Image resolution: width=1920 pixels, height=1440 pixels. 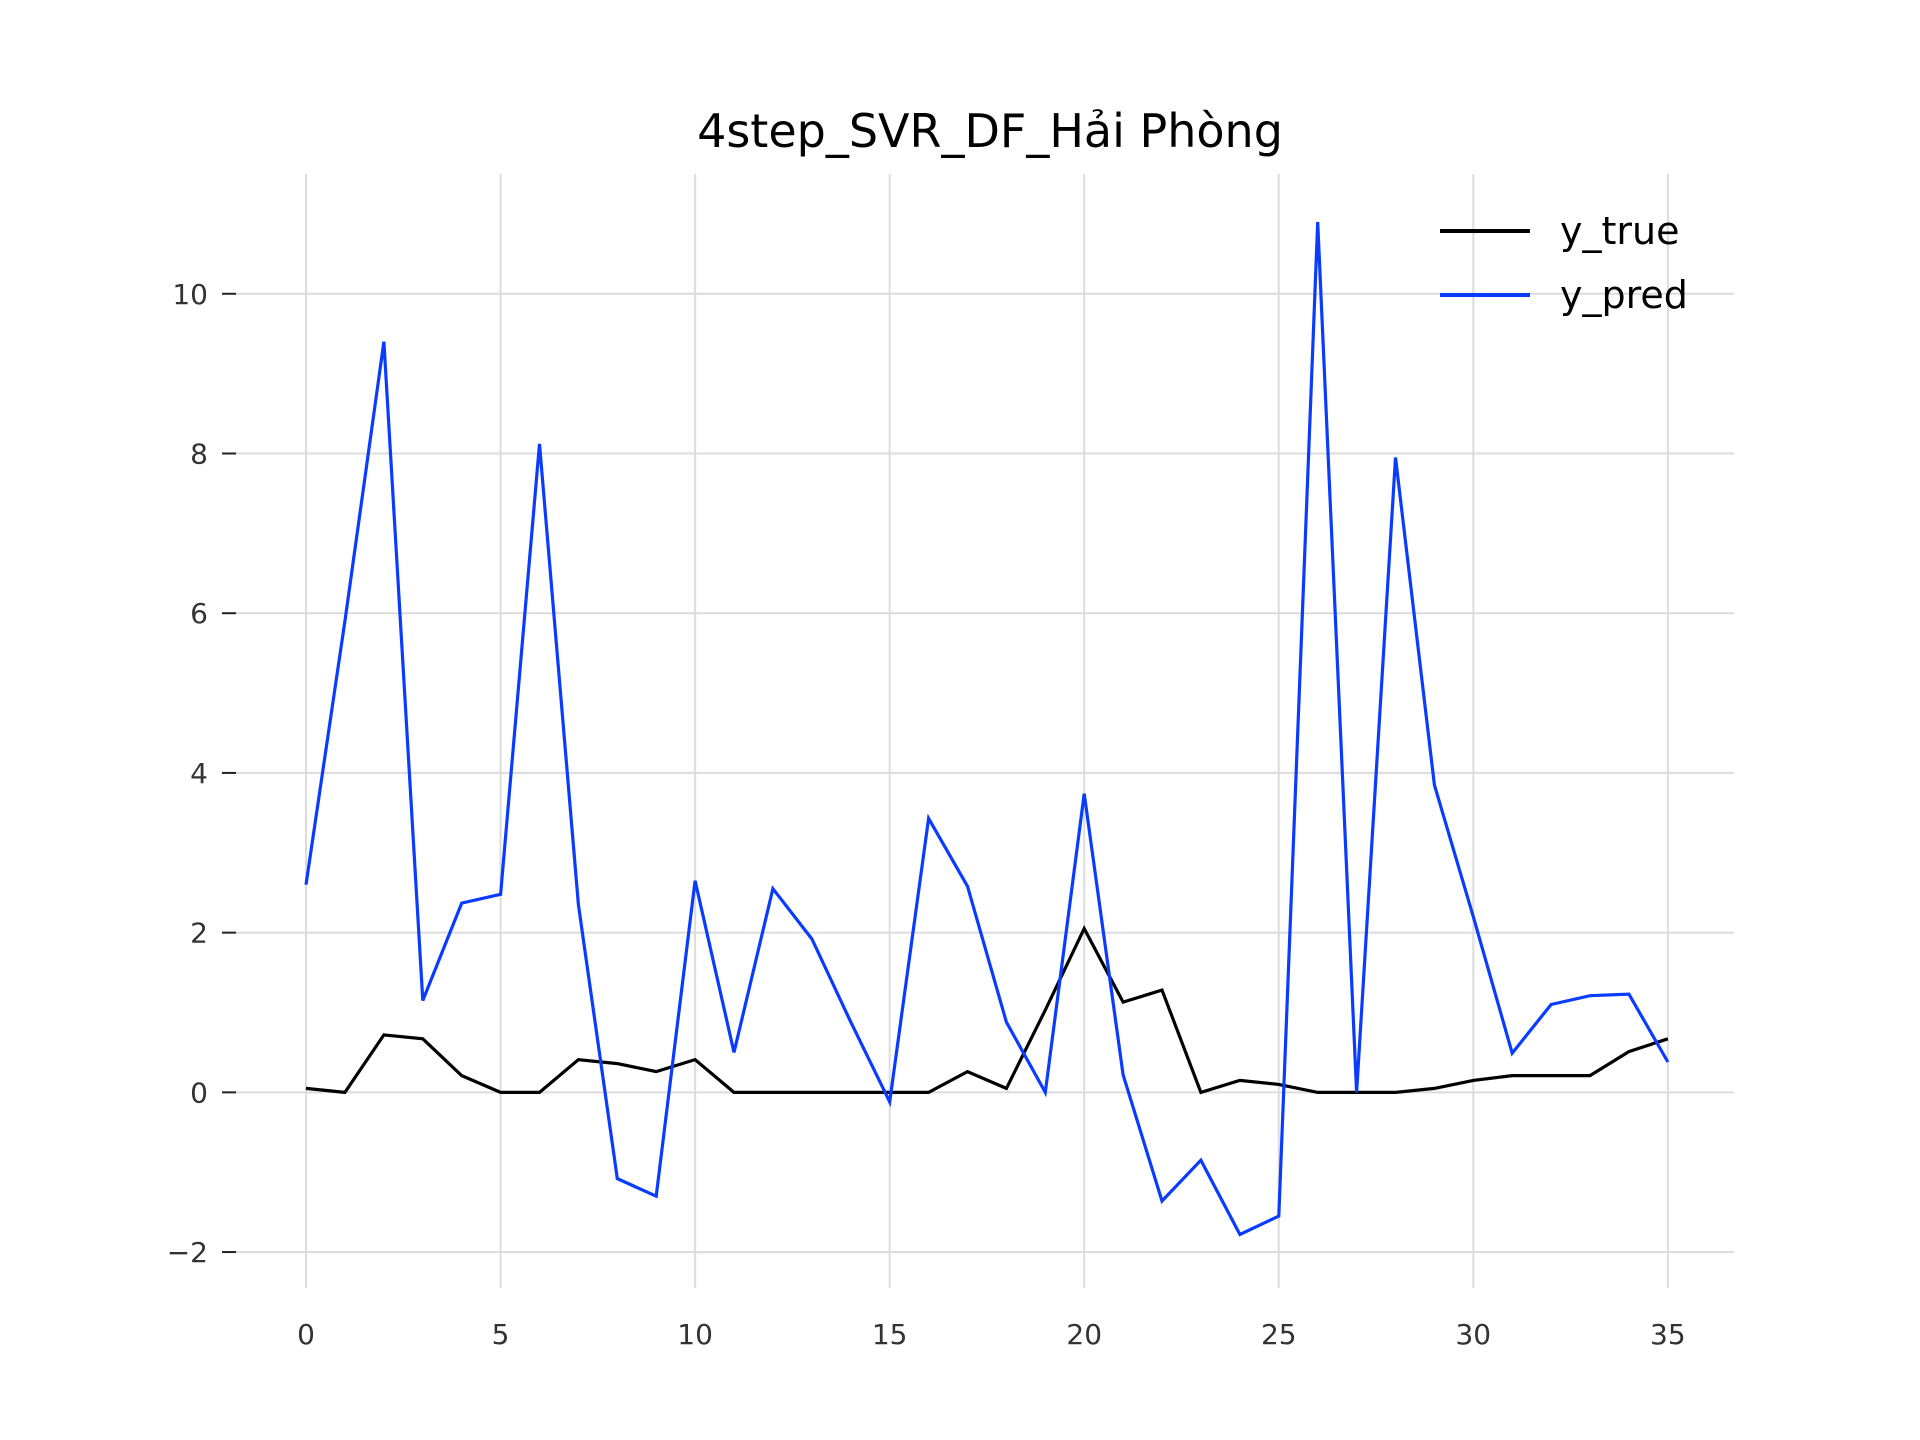 I want to click on y-tick-label: 2, so click(x=199, y=933).